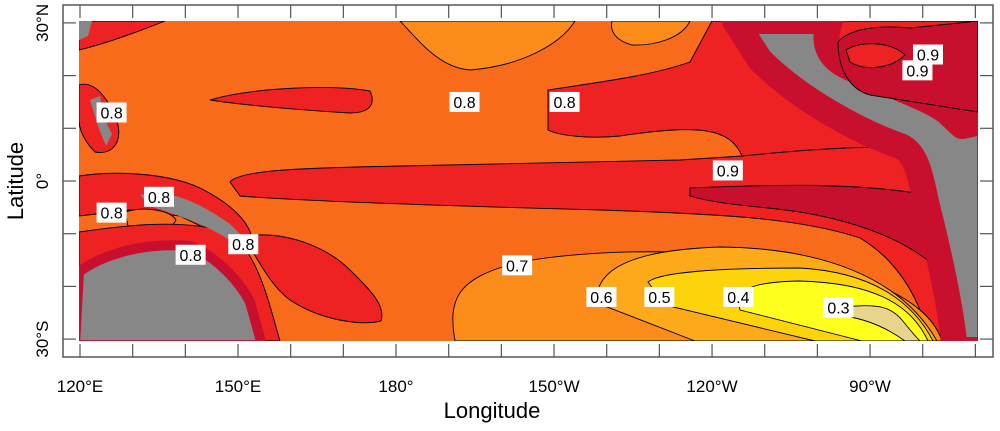 Image resolution: width=1000 pixels, height=431 pixels. I want to click on contour-label: 0.4, so click(738, 296).